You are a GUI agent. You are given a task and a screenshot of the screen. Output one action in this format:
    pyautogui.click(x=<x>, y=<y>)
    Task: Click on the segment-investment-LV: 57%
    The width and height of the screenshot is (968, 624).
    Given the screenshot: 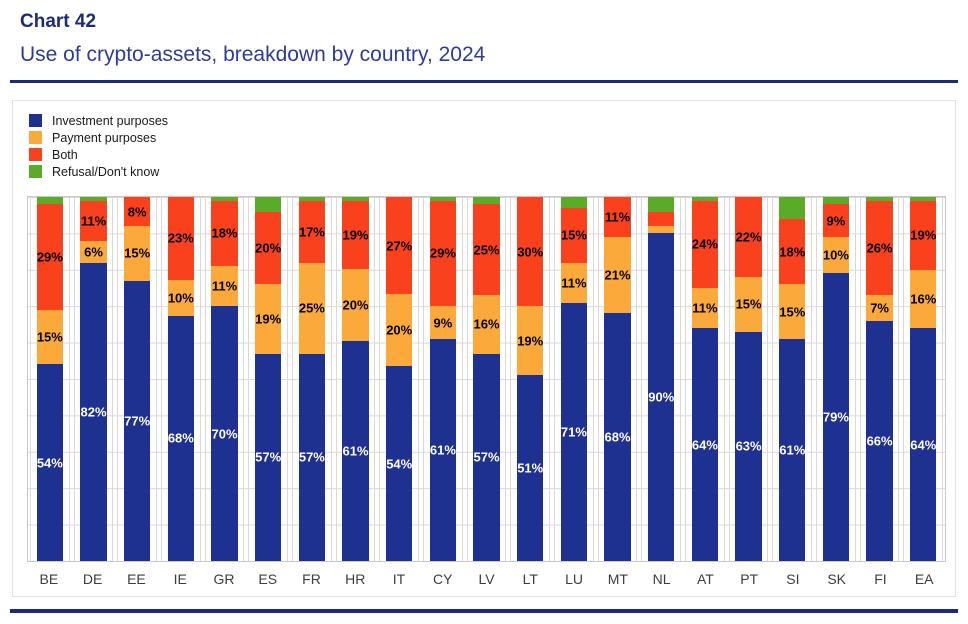 What is the action you would take?
    pyautogui.click(x=486, y=457)
    